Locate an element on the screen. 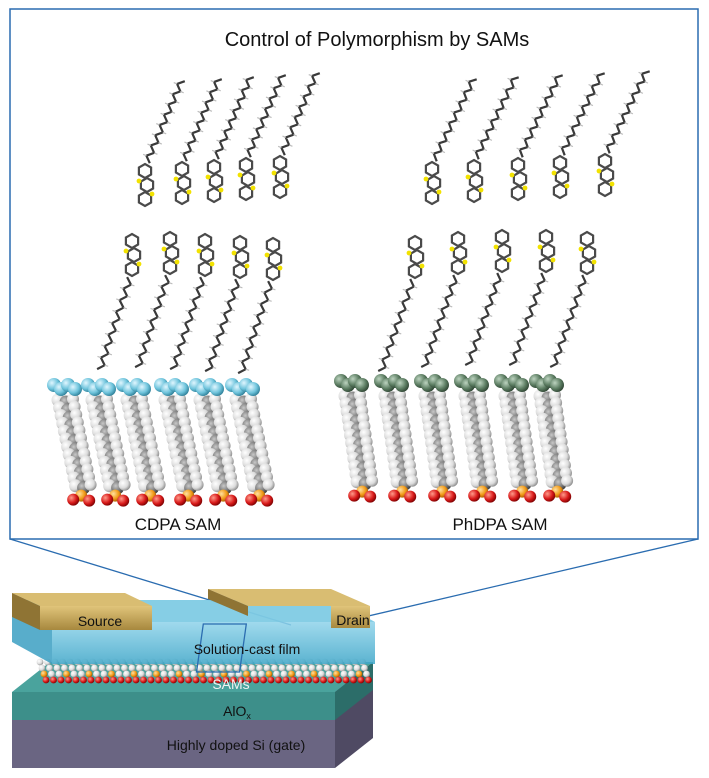  source-electrode-top is located at coordinates (82, 599).